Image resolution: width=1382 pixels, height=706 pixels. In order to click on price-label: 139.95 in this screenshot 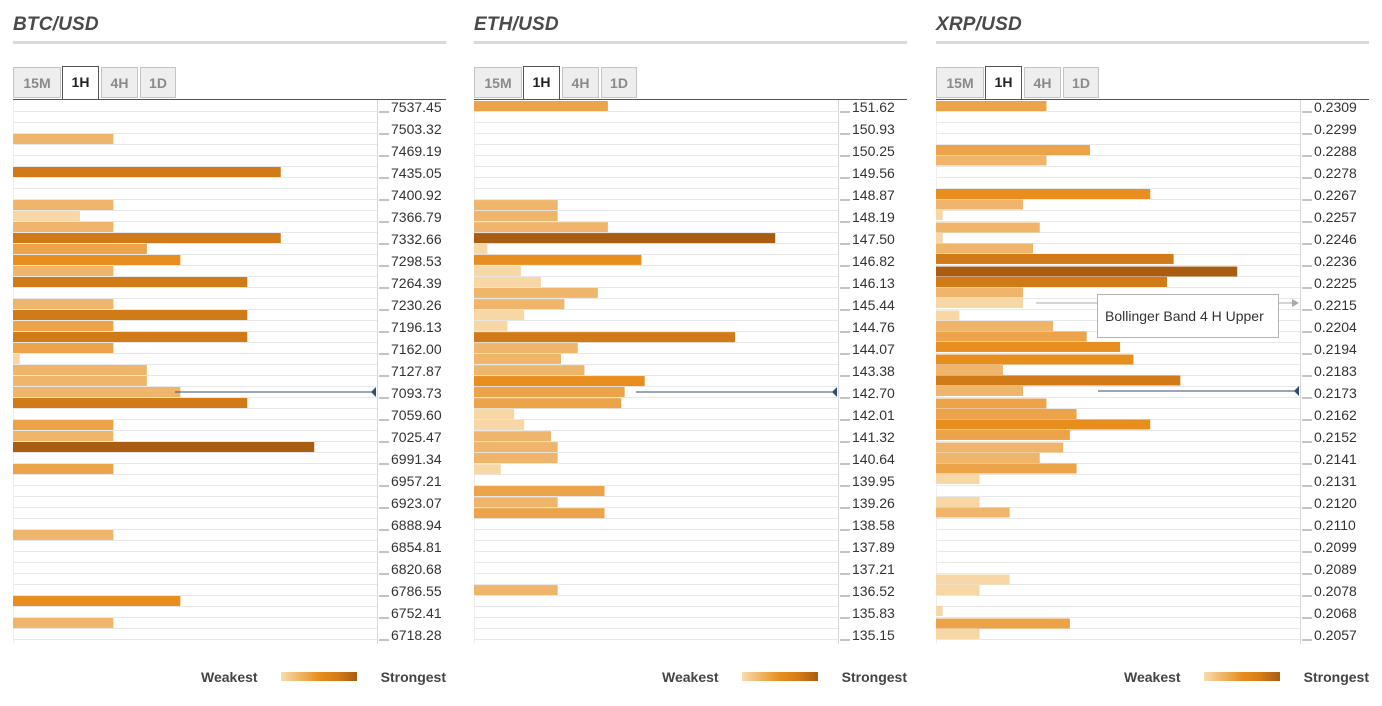, I will do `click(873, 481)`.